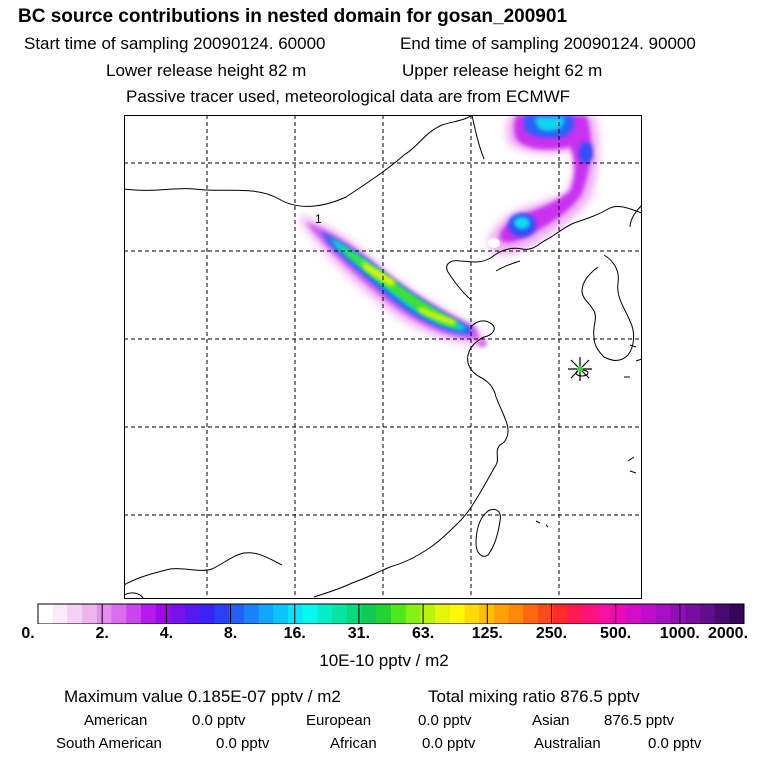  What do you see at coordinates (339, 720) in the screenshot?
I see `european-label: European` at bounding box center [339, 720].